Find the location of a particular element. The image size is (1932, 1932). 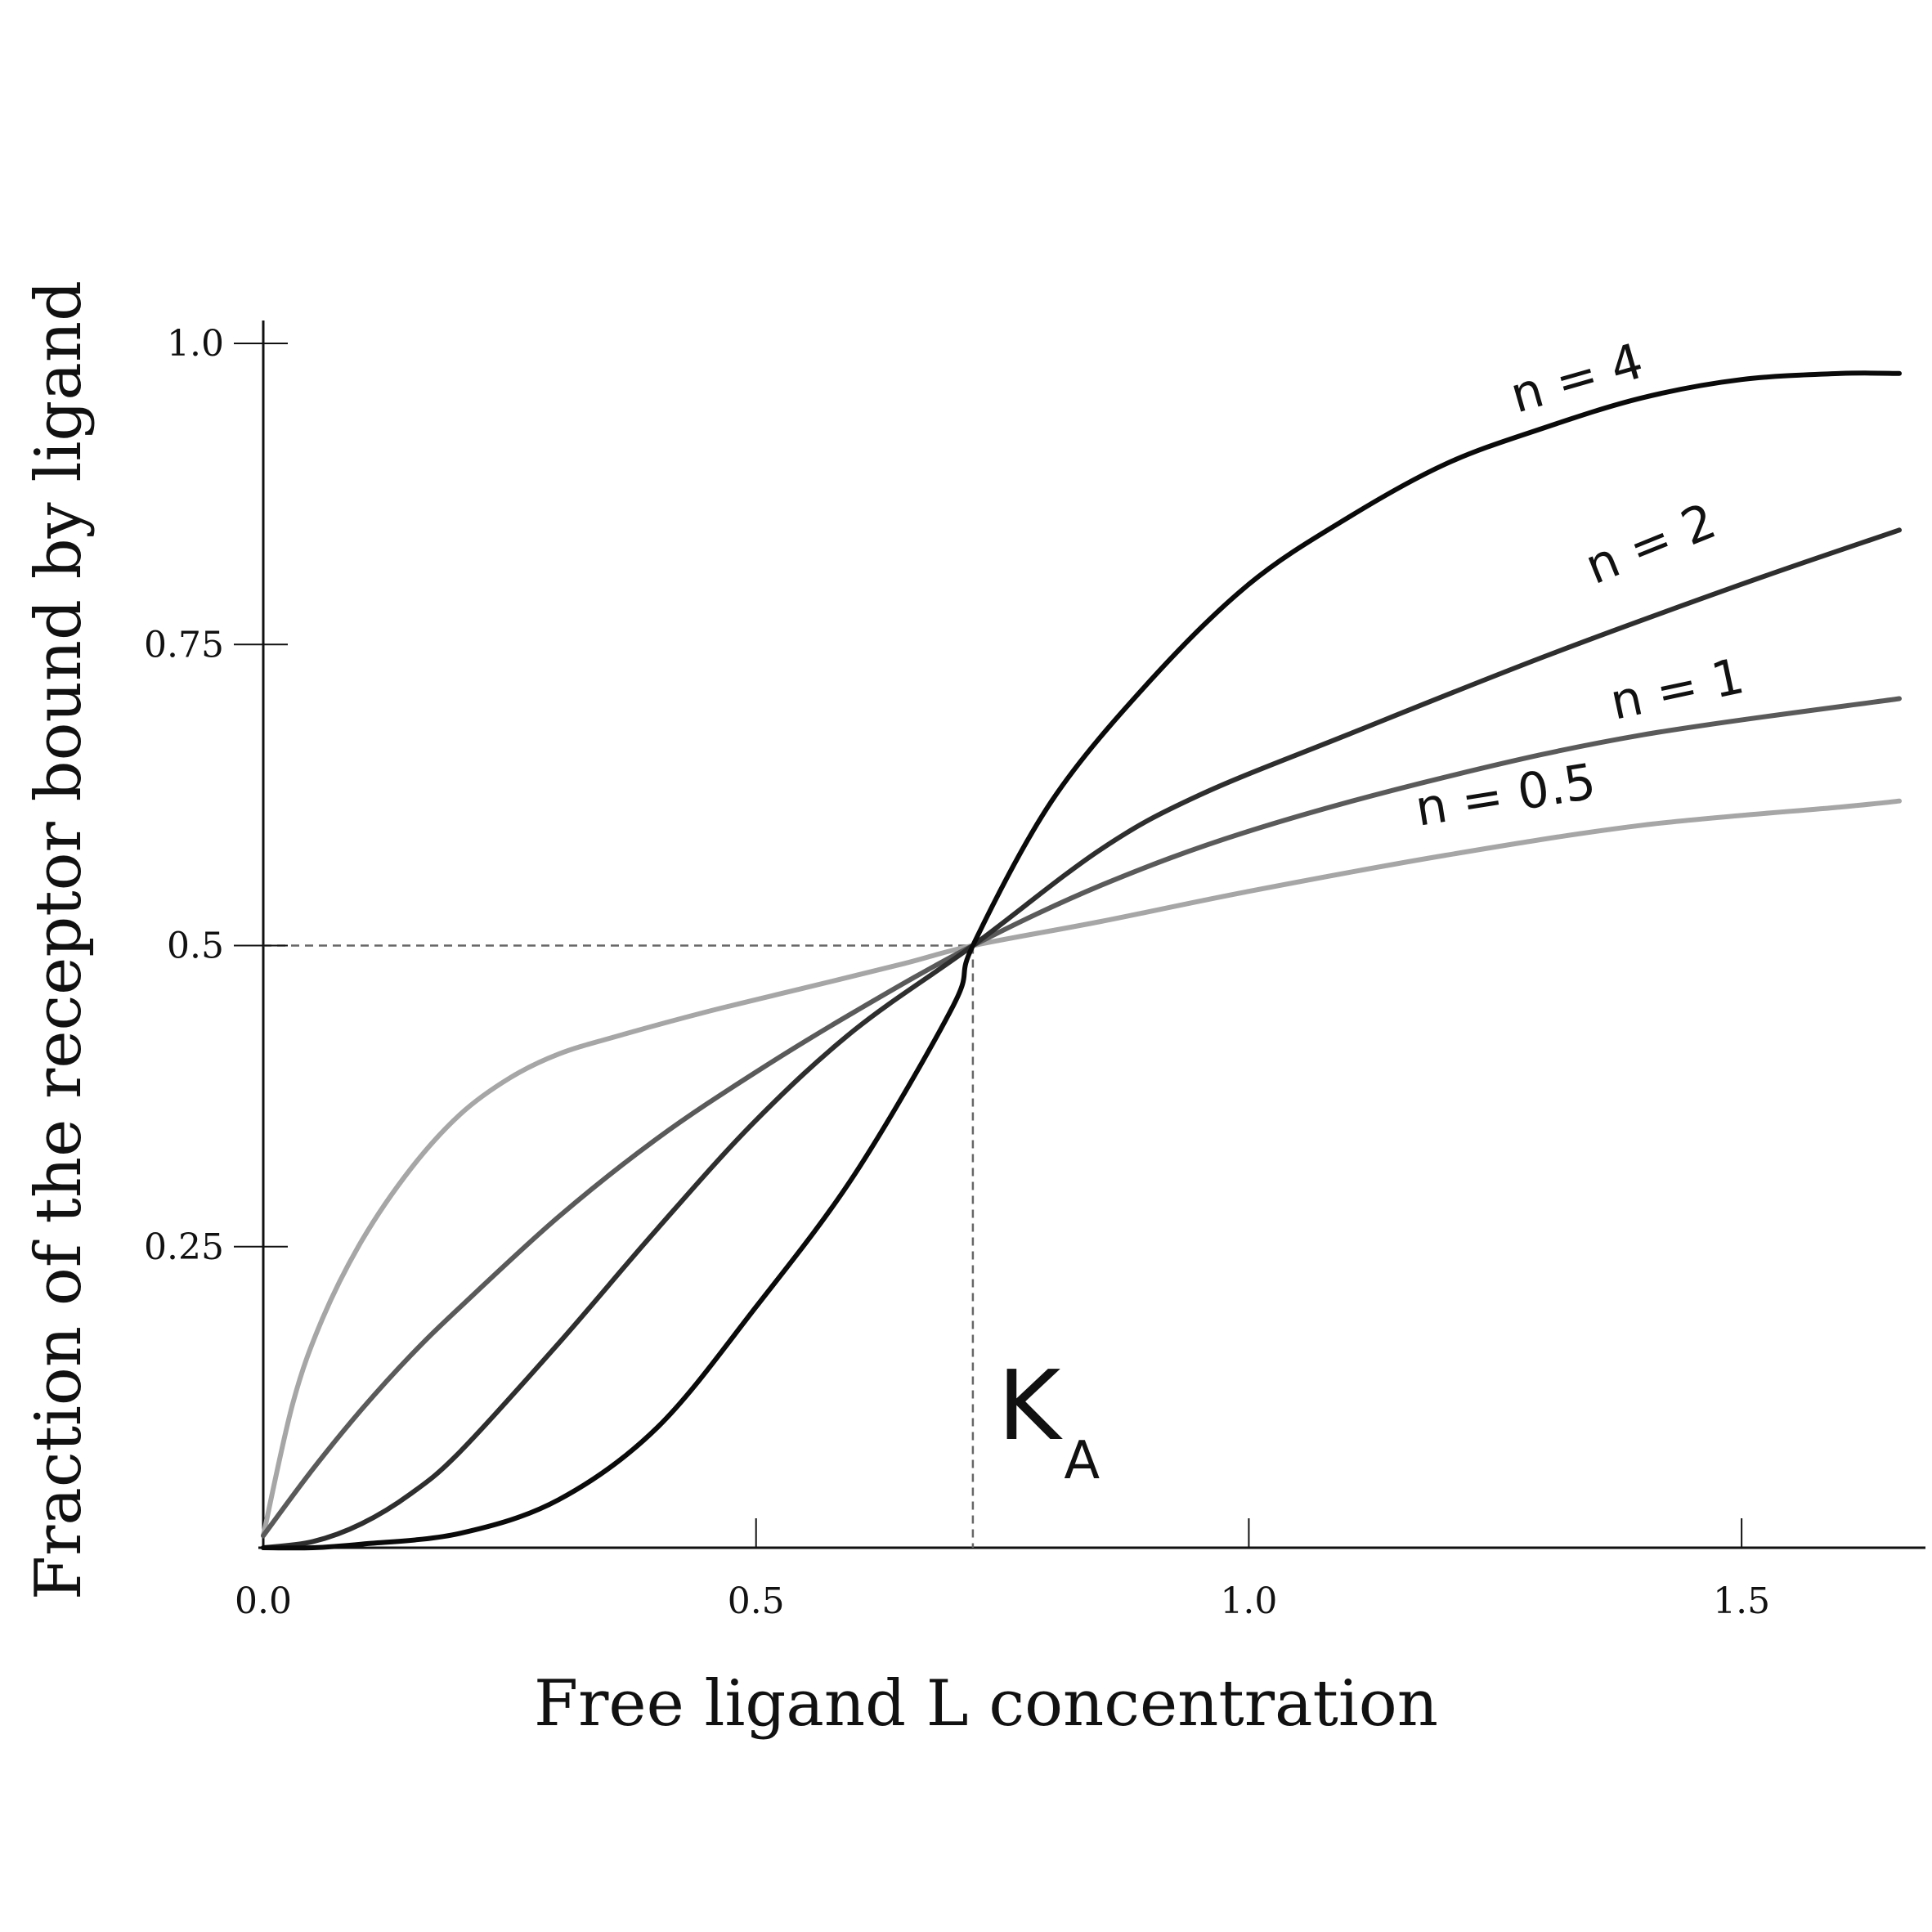

series-label: n = 1 is located at coordinates (1678, 690).